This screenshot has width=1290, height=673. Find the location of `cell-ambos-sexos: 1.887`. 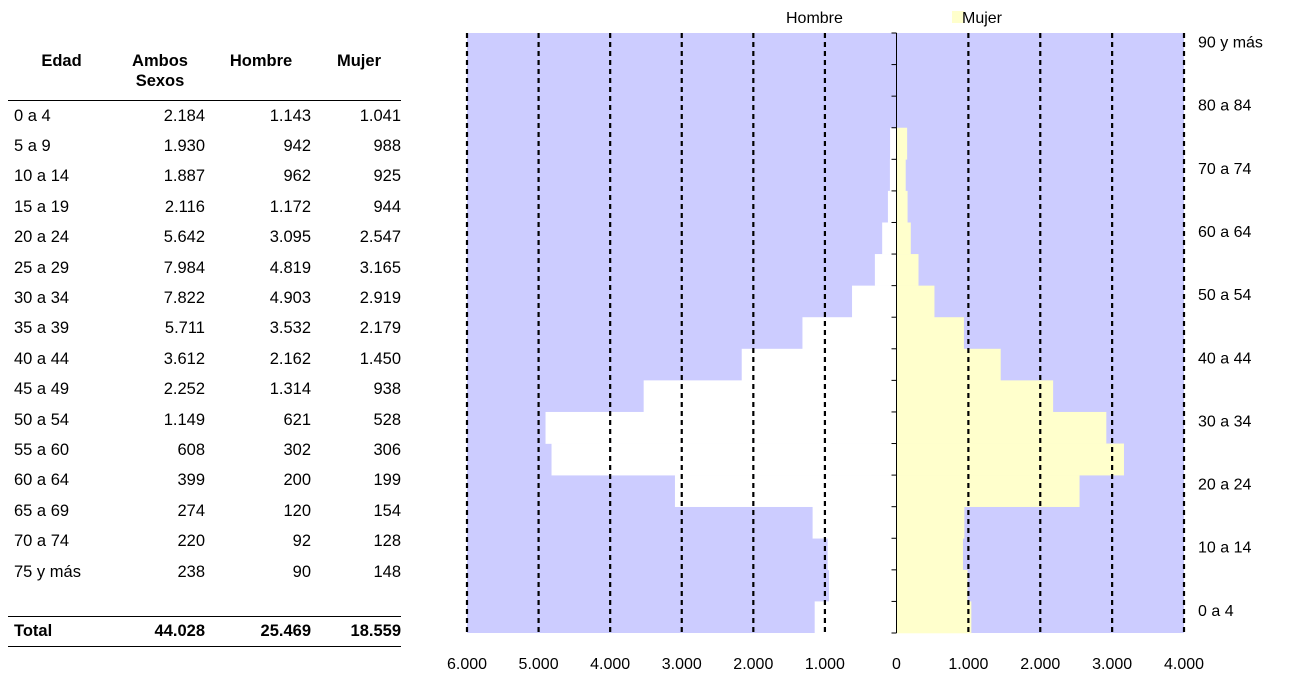

cell-ambos-sexos: 1.887 is located at coordinates (184, 176).